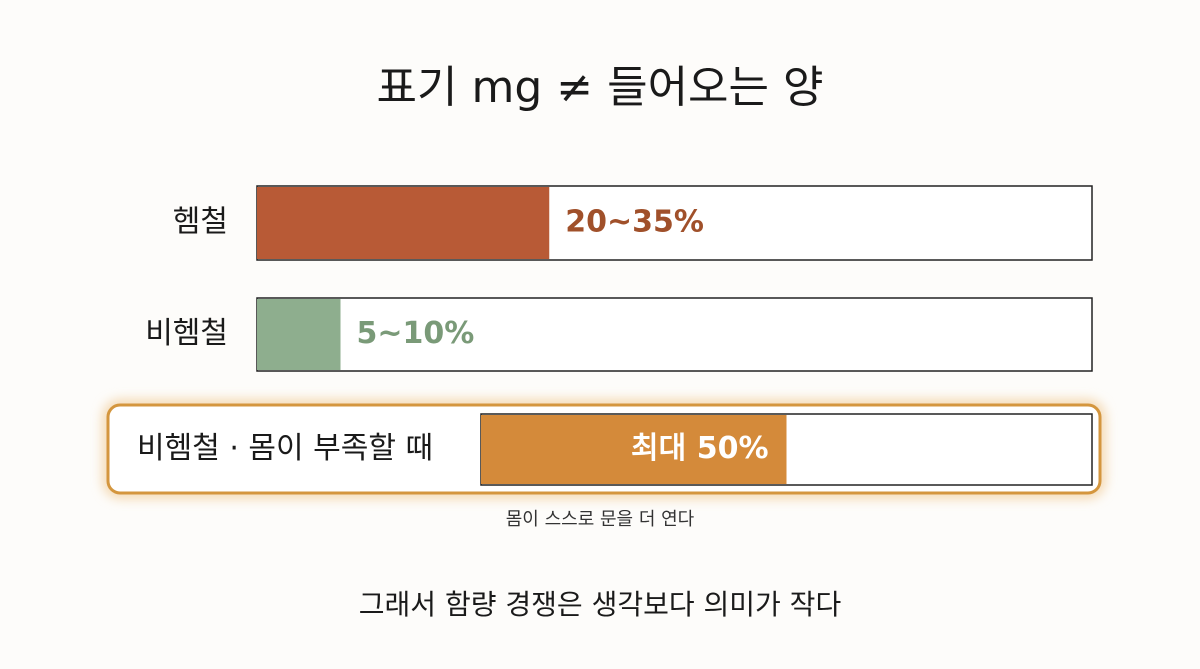 Image resolution: width=1200 pixels, height=669 pixels. Describe the element at coordinates (600, 519) in the screenshot. I see `annotation: 몸이 스스로 문을 더 연다` at that location.